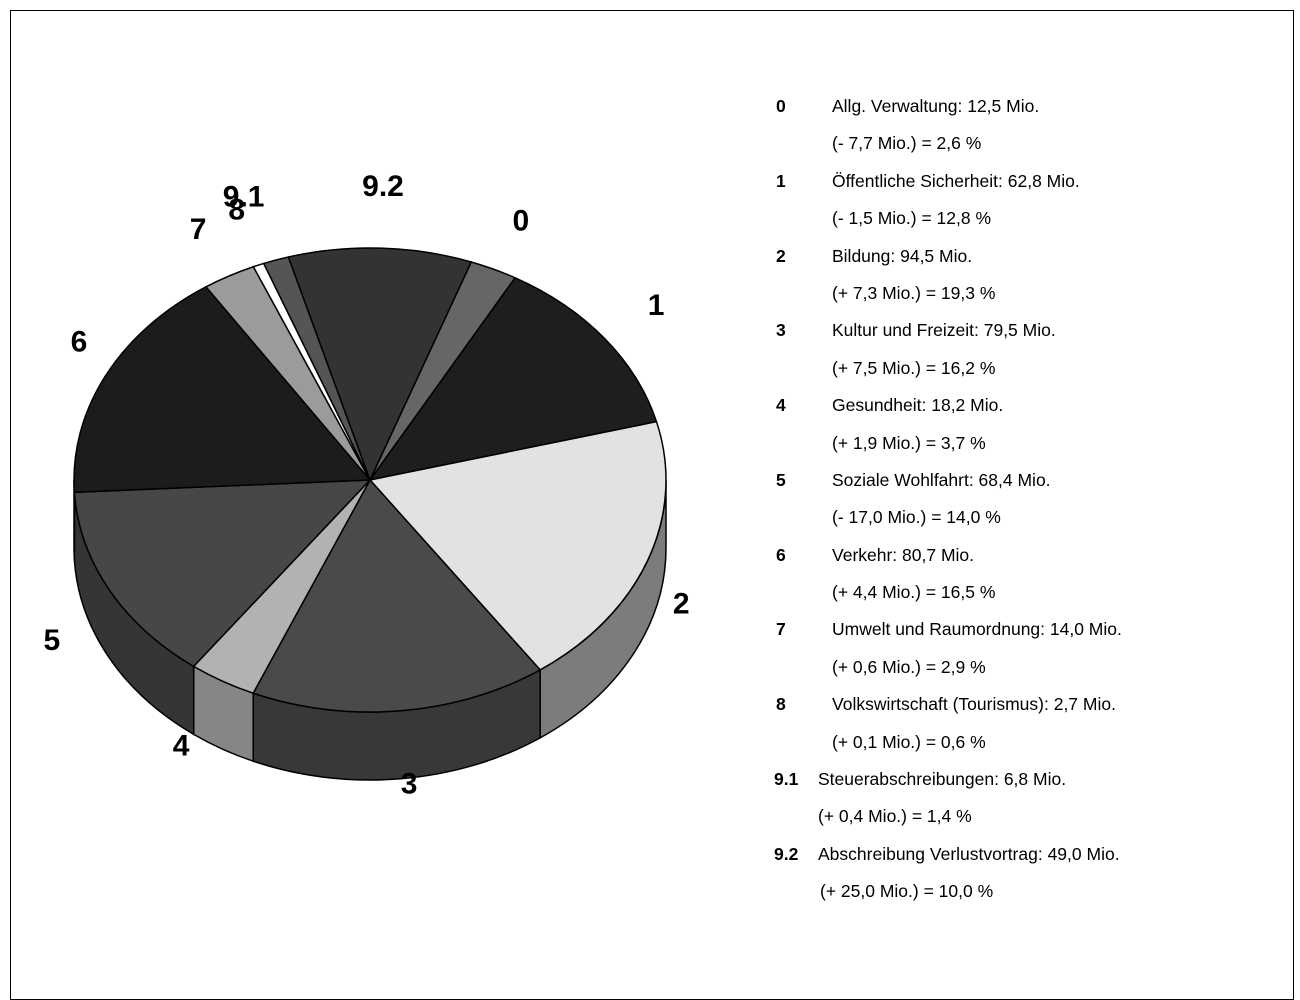 This screenshot has width=1300, height=1000. What do you see at coordinates (656, 305) in the screenshot?
I see `pie-label-1: 1` at bounding box center [656, 305].